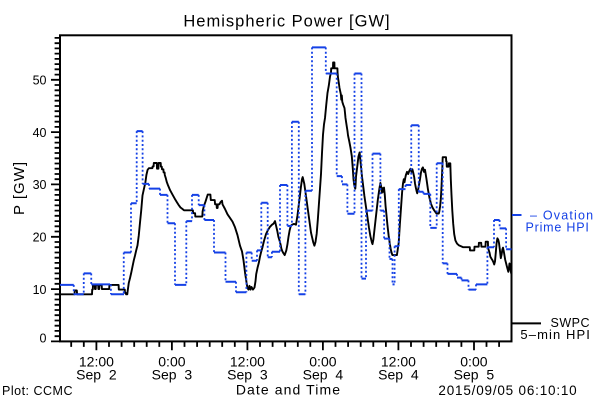 The width and height of the screenshot is (600, 405). What do you see at coordinates (96, 375) in the screenshot?
I see `svg-text: Sep 2` at bounding box center [96, 375].